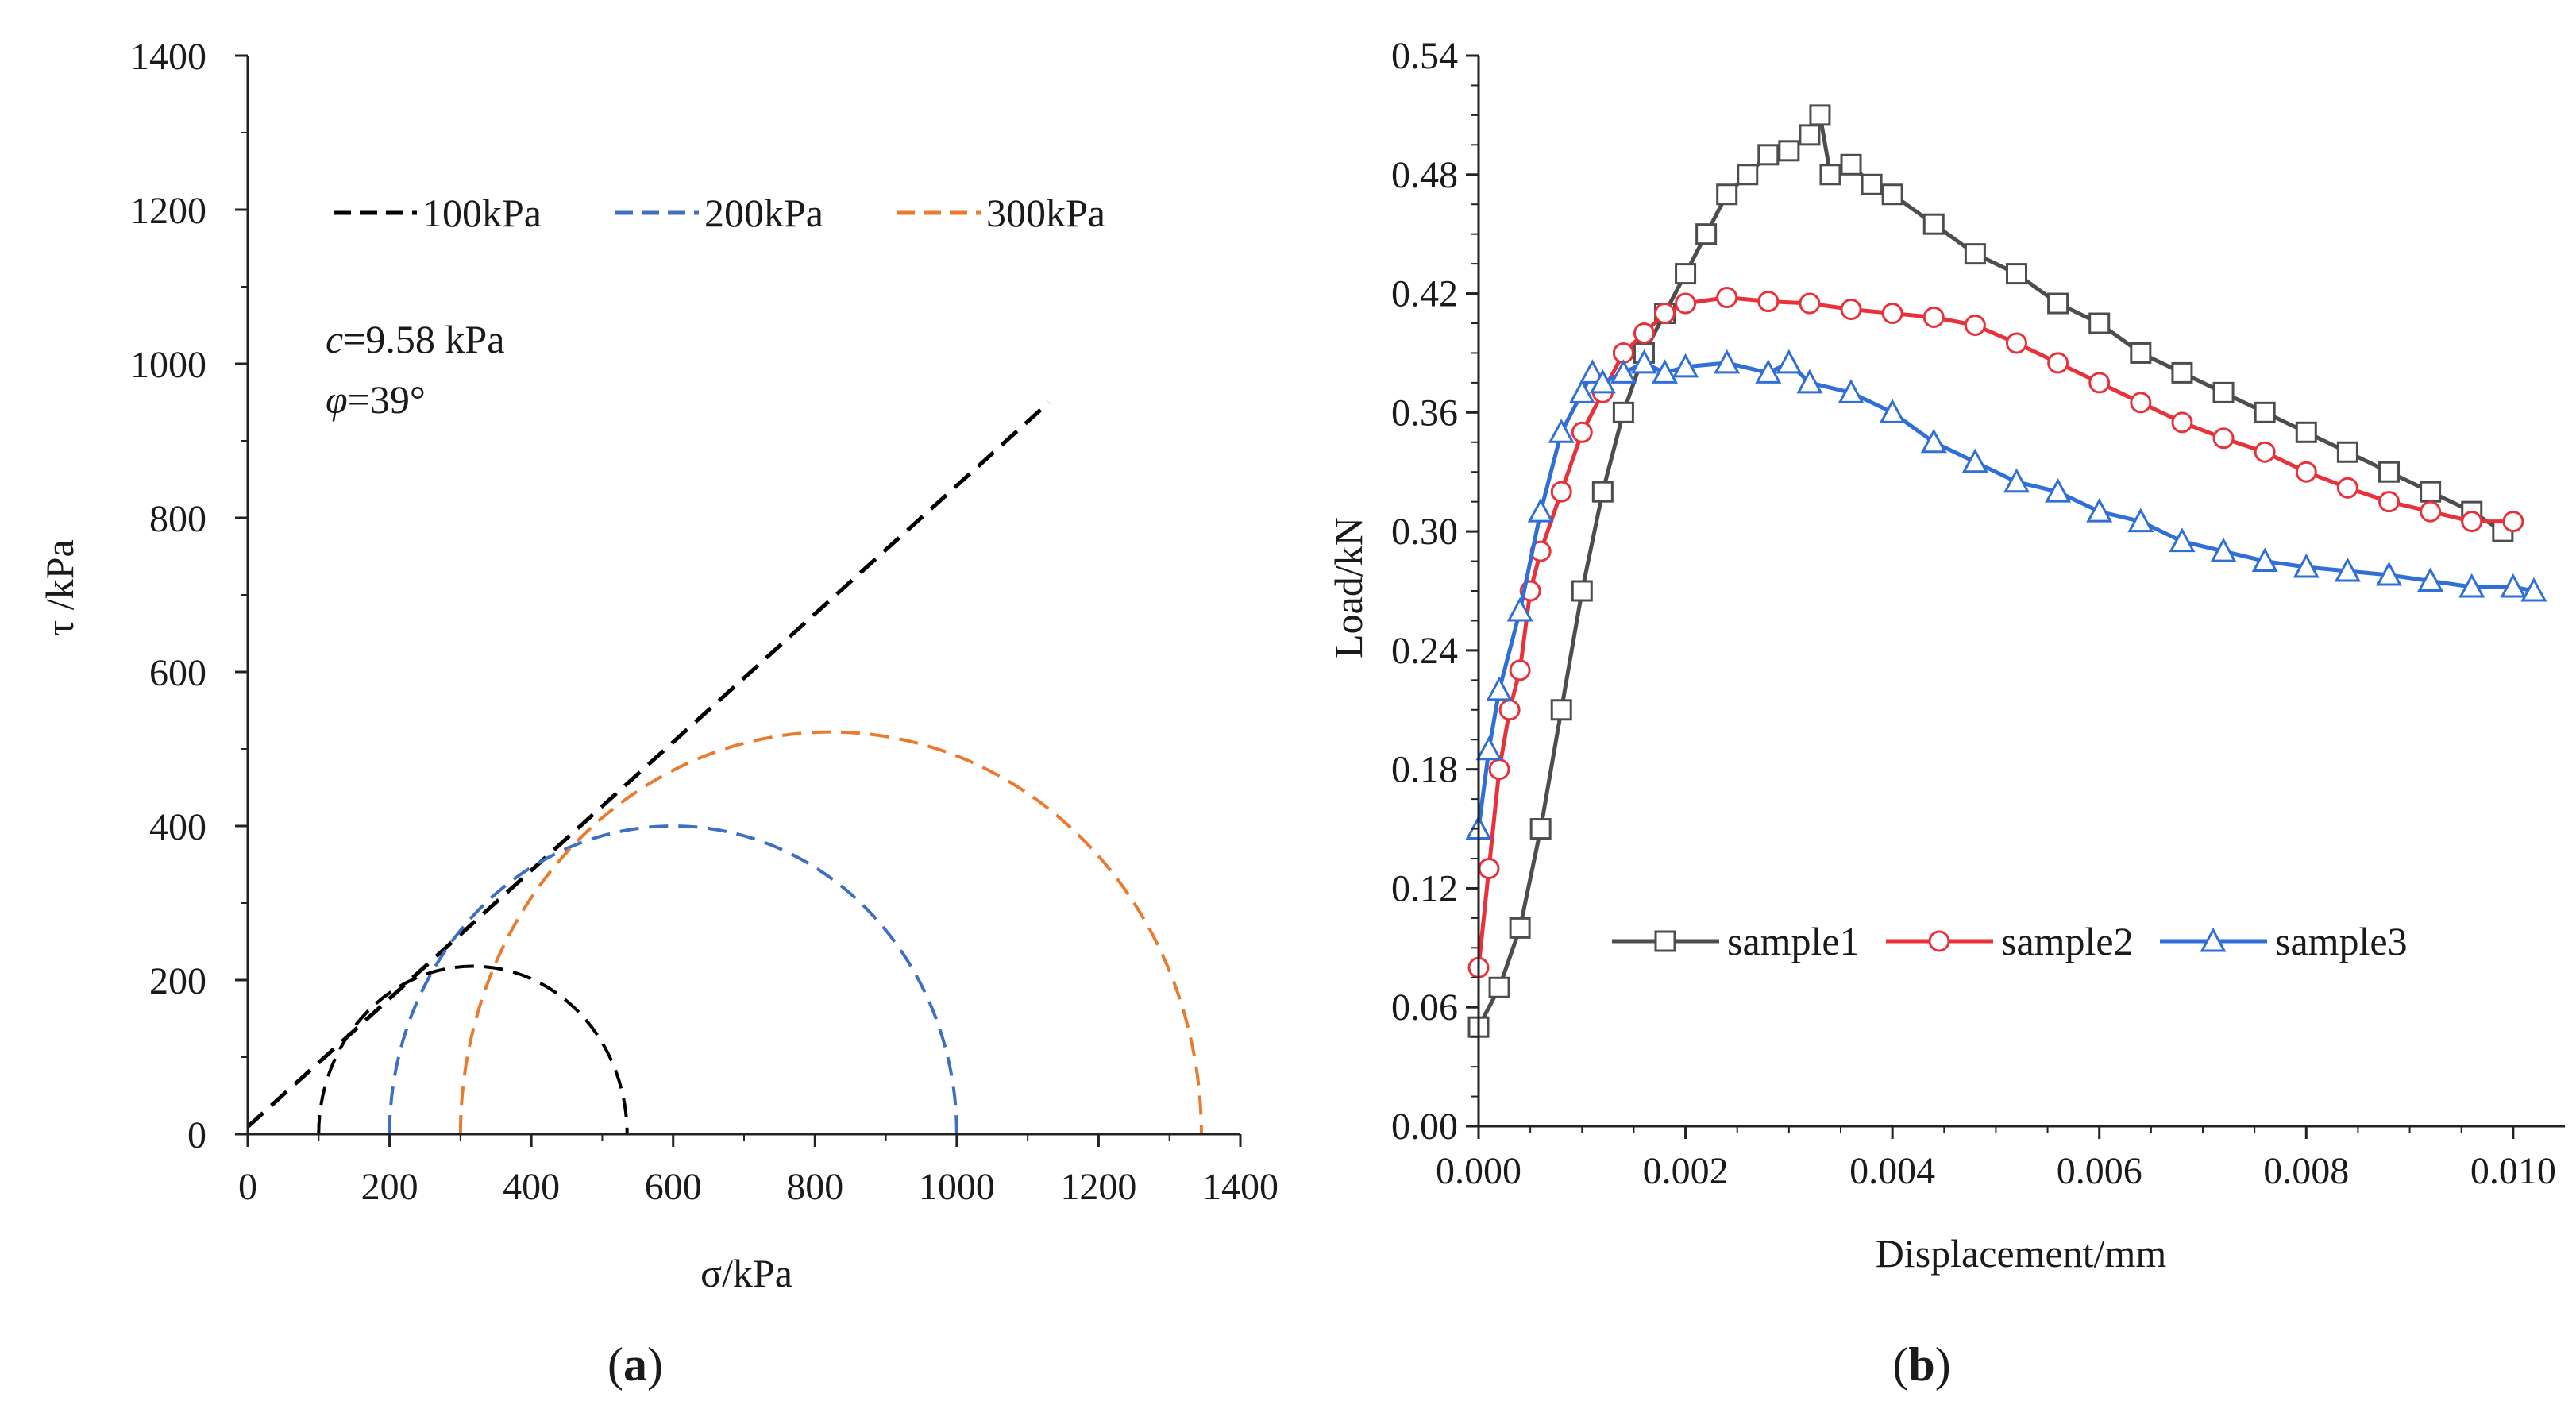 The image size is (2576, 1405). Describe the element at coordinates (2513, 1171) in the screenshot. I see `b-x-tick-label: 0.010` at that location.